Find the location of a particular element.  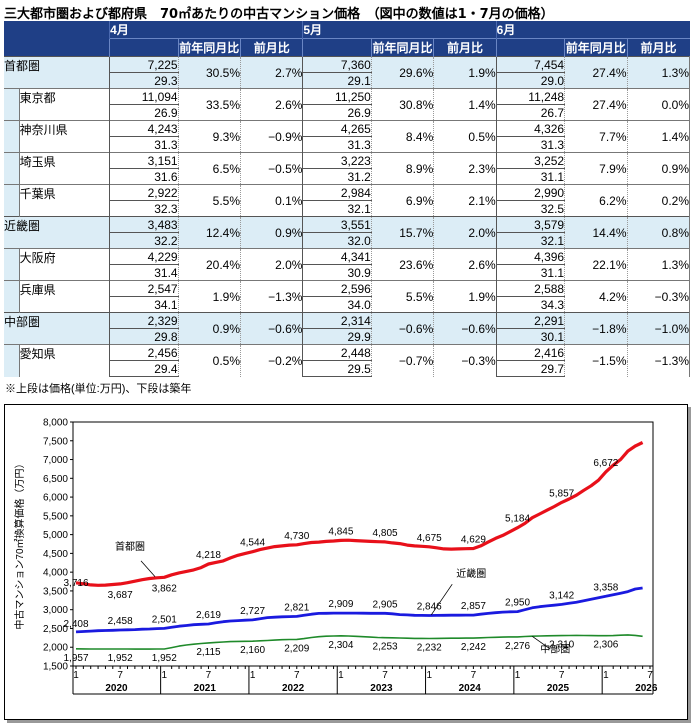

x-year-label: 2020 is located at coordinates (116, 688).